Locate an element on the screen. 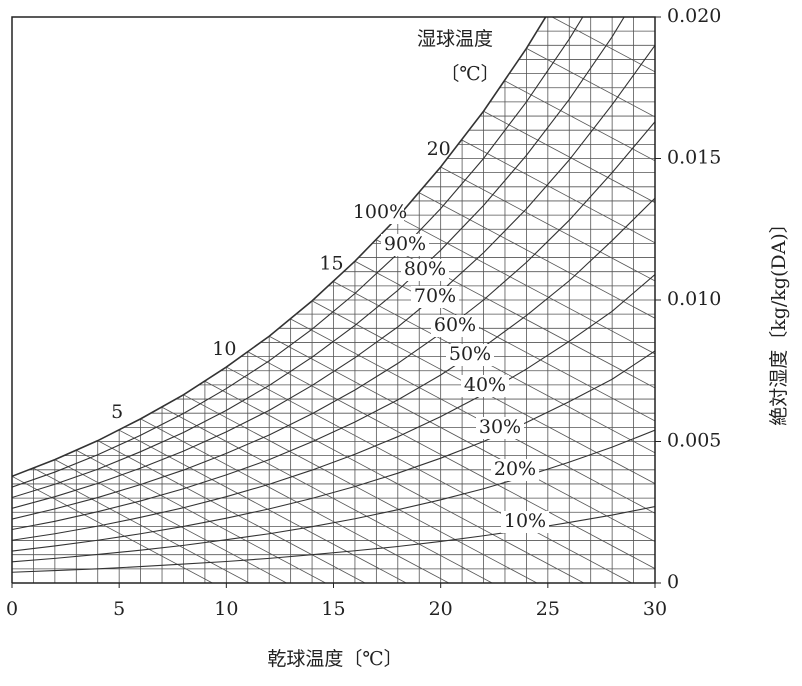 The height and width of the screenshot is (686, 802). x-tick-label: 5 is located at coordinates (119, 609).